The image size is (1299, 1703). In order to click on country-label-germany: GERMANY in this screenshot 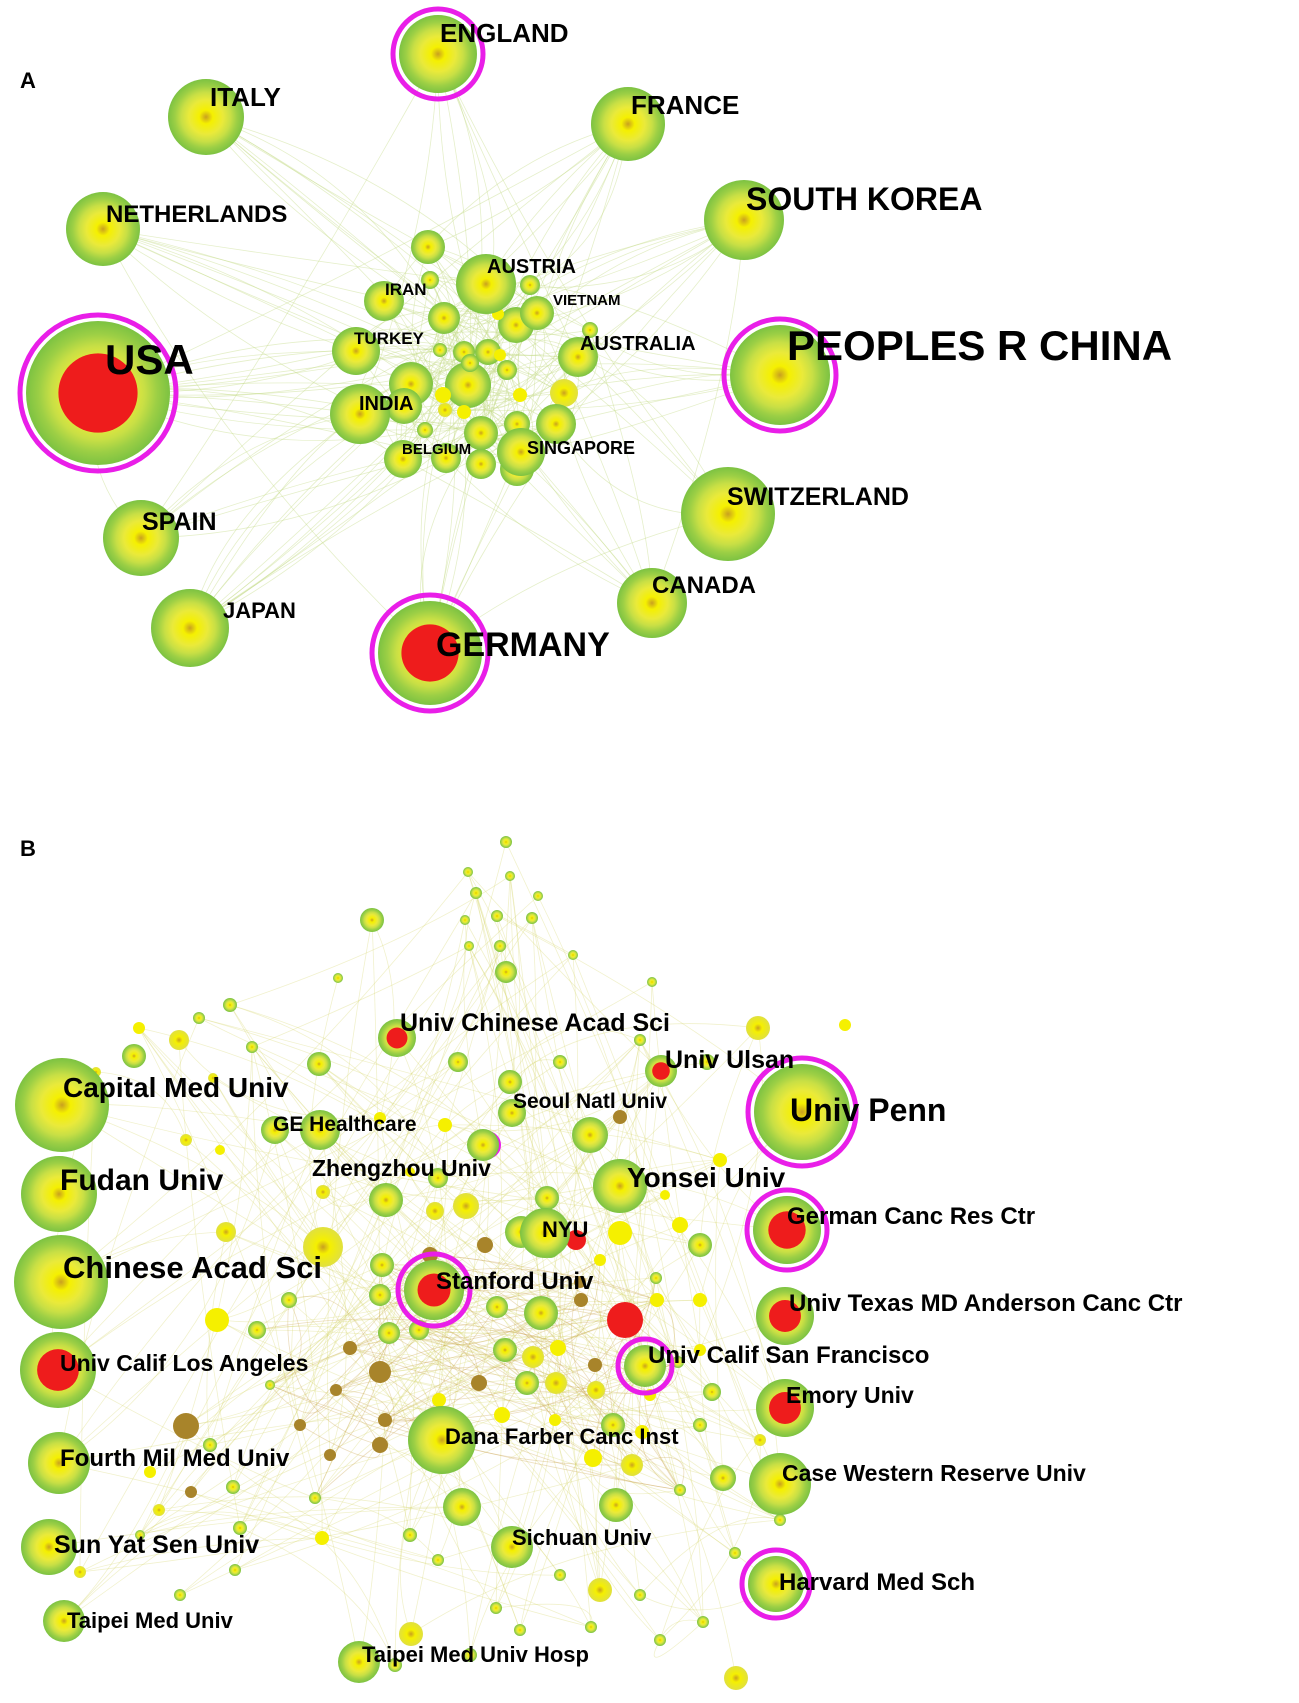, I will do `click(523, 645)`.